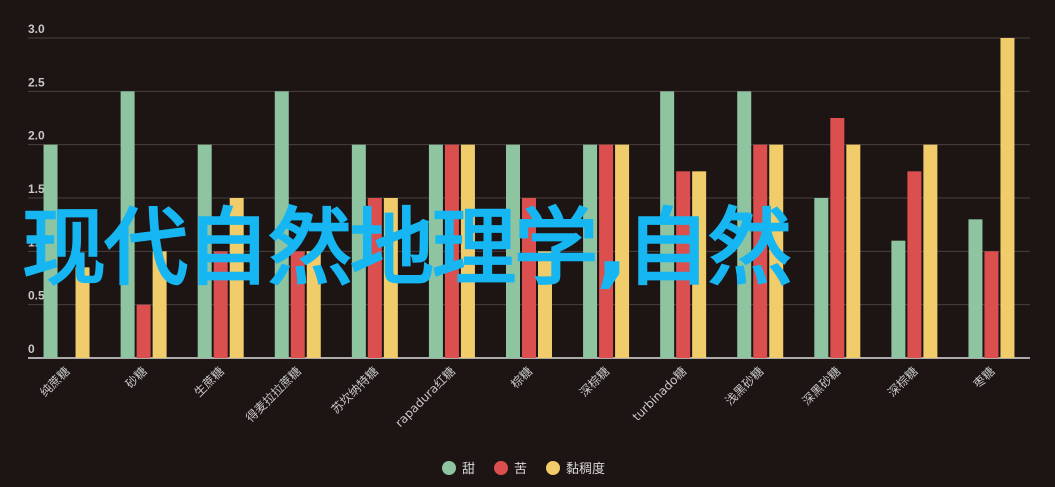 This screenshot has height=487, width=1055. What do you see at coordinates (984, 378) in the screenshot?
I see `x-tick-label: 枣糖` at bounding box center [984, 378].